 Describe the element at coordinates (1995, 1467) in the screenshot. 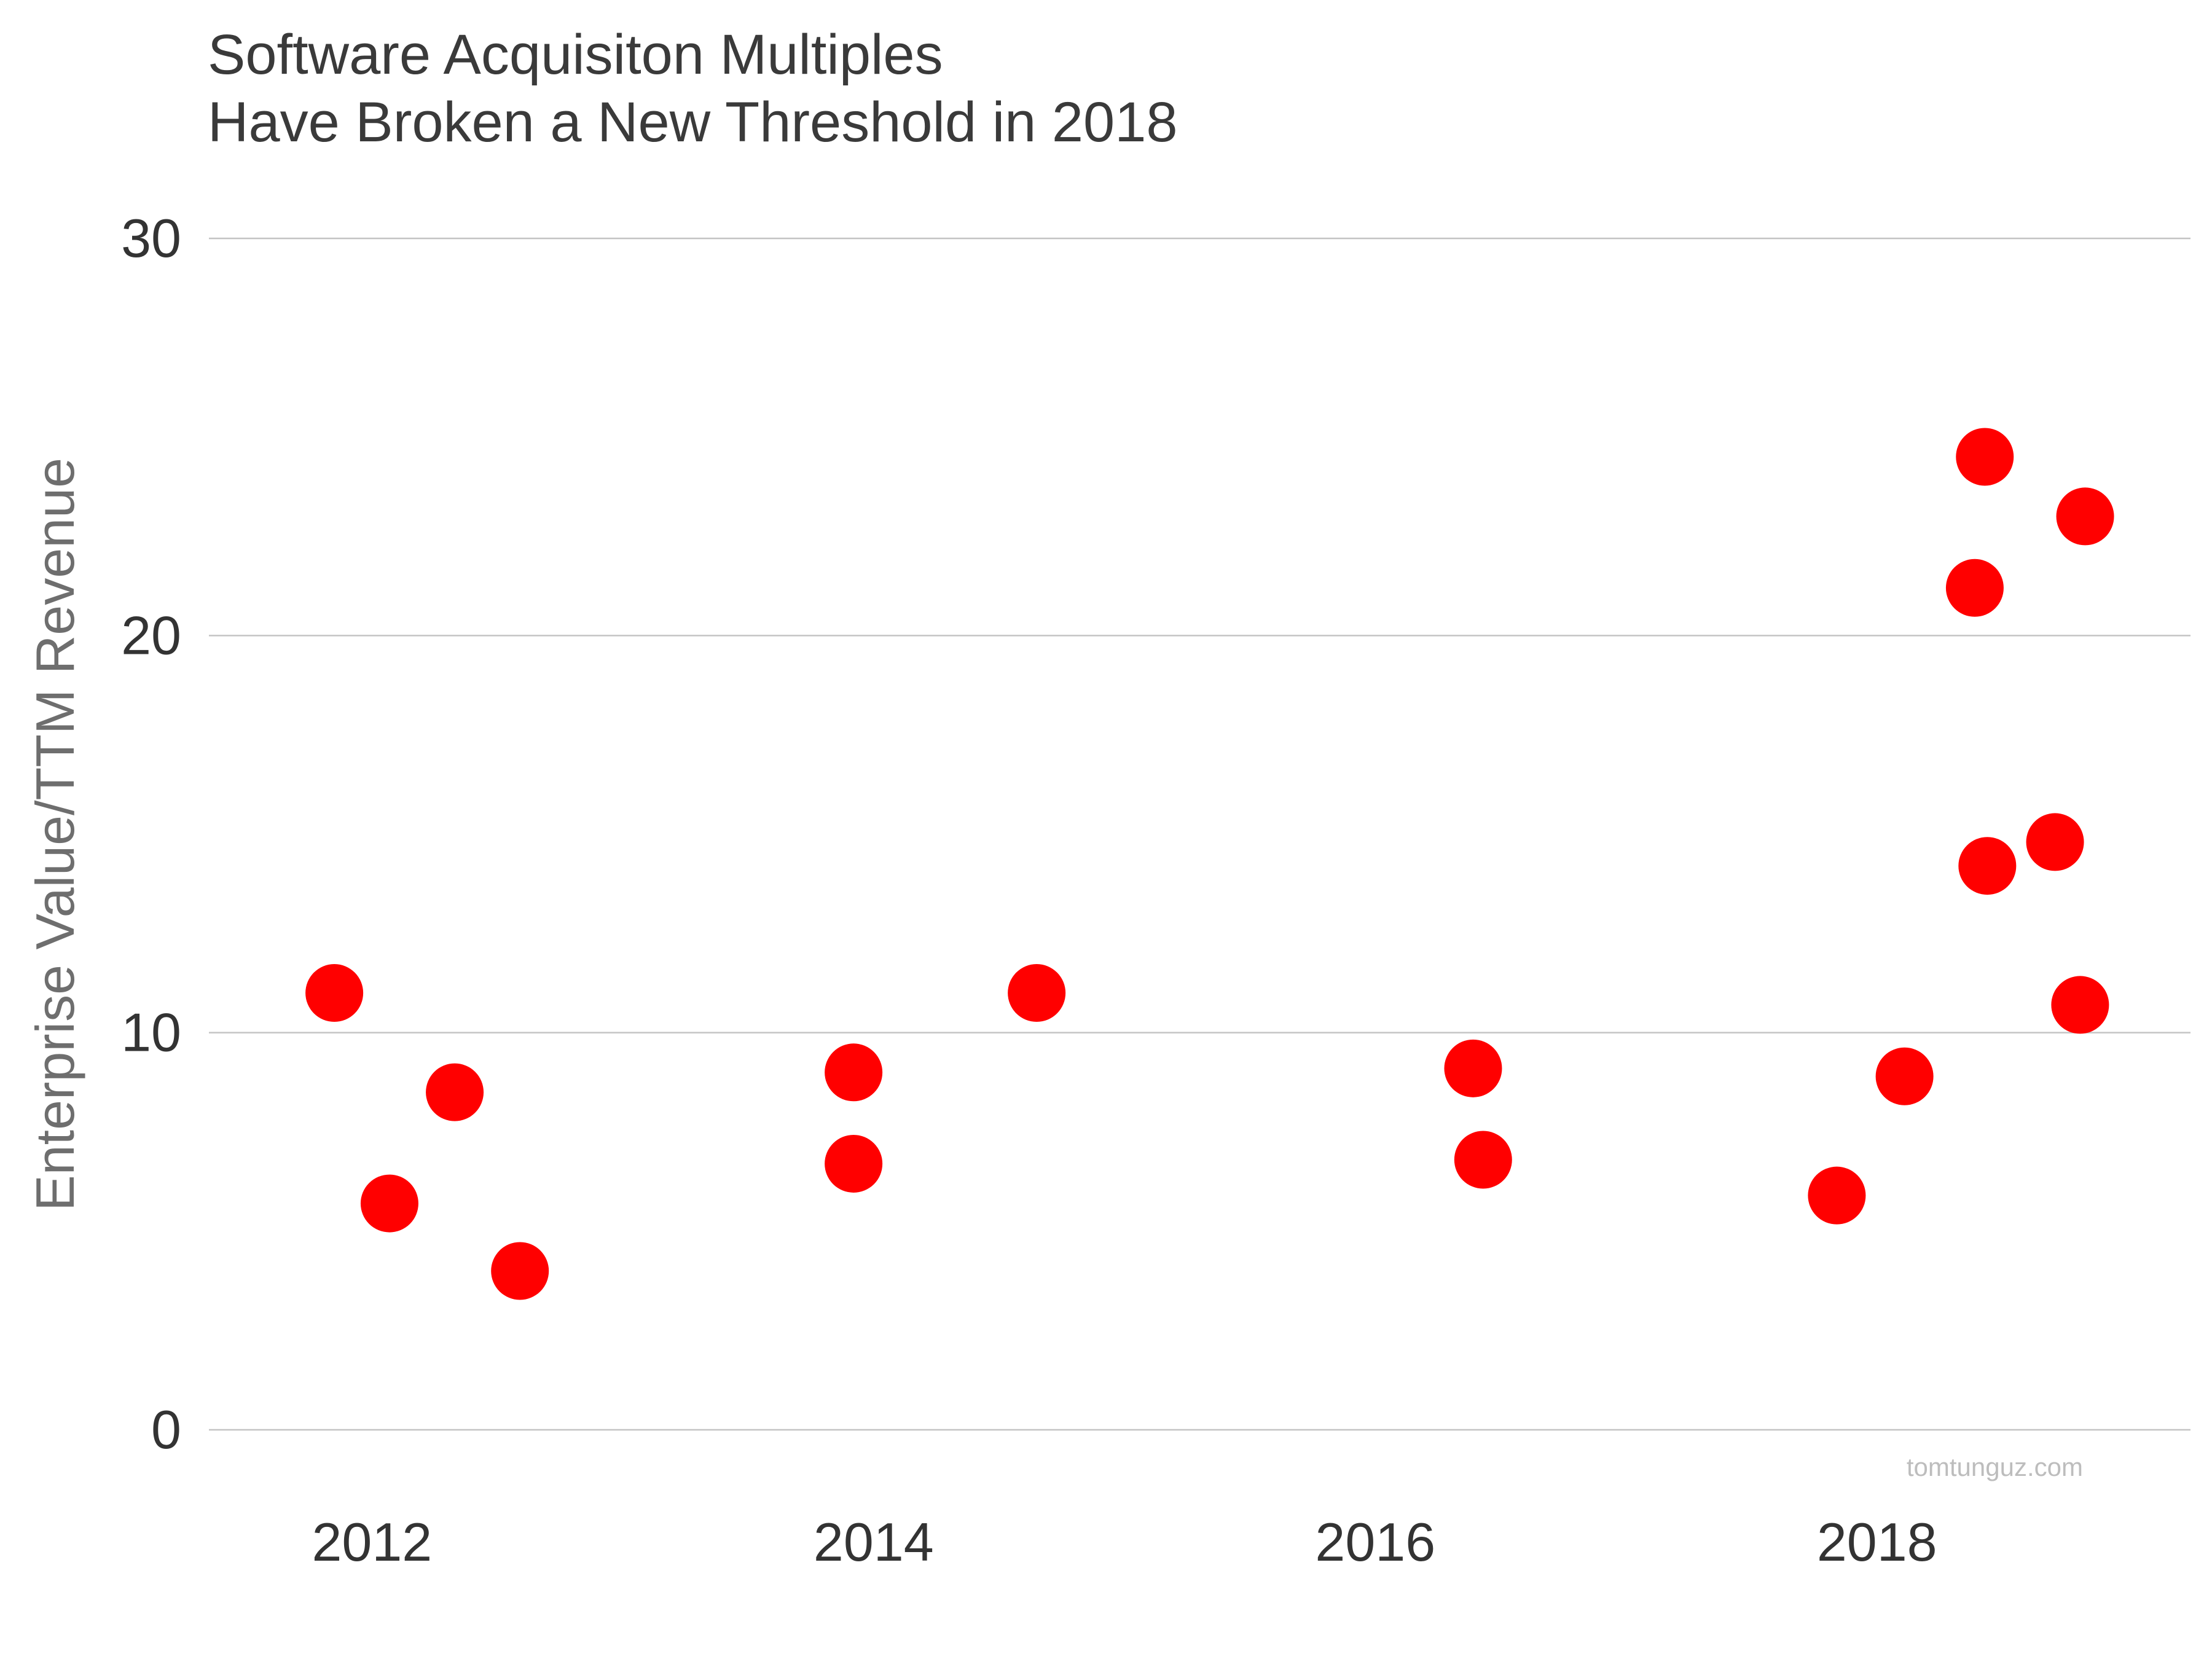

I see `watermark: tomtunguz.com` at that location.